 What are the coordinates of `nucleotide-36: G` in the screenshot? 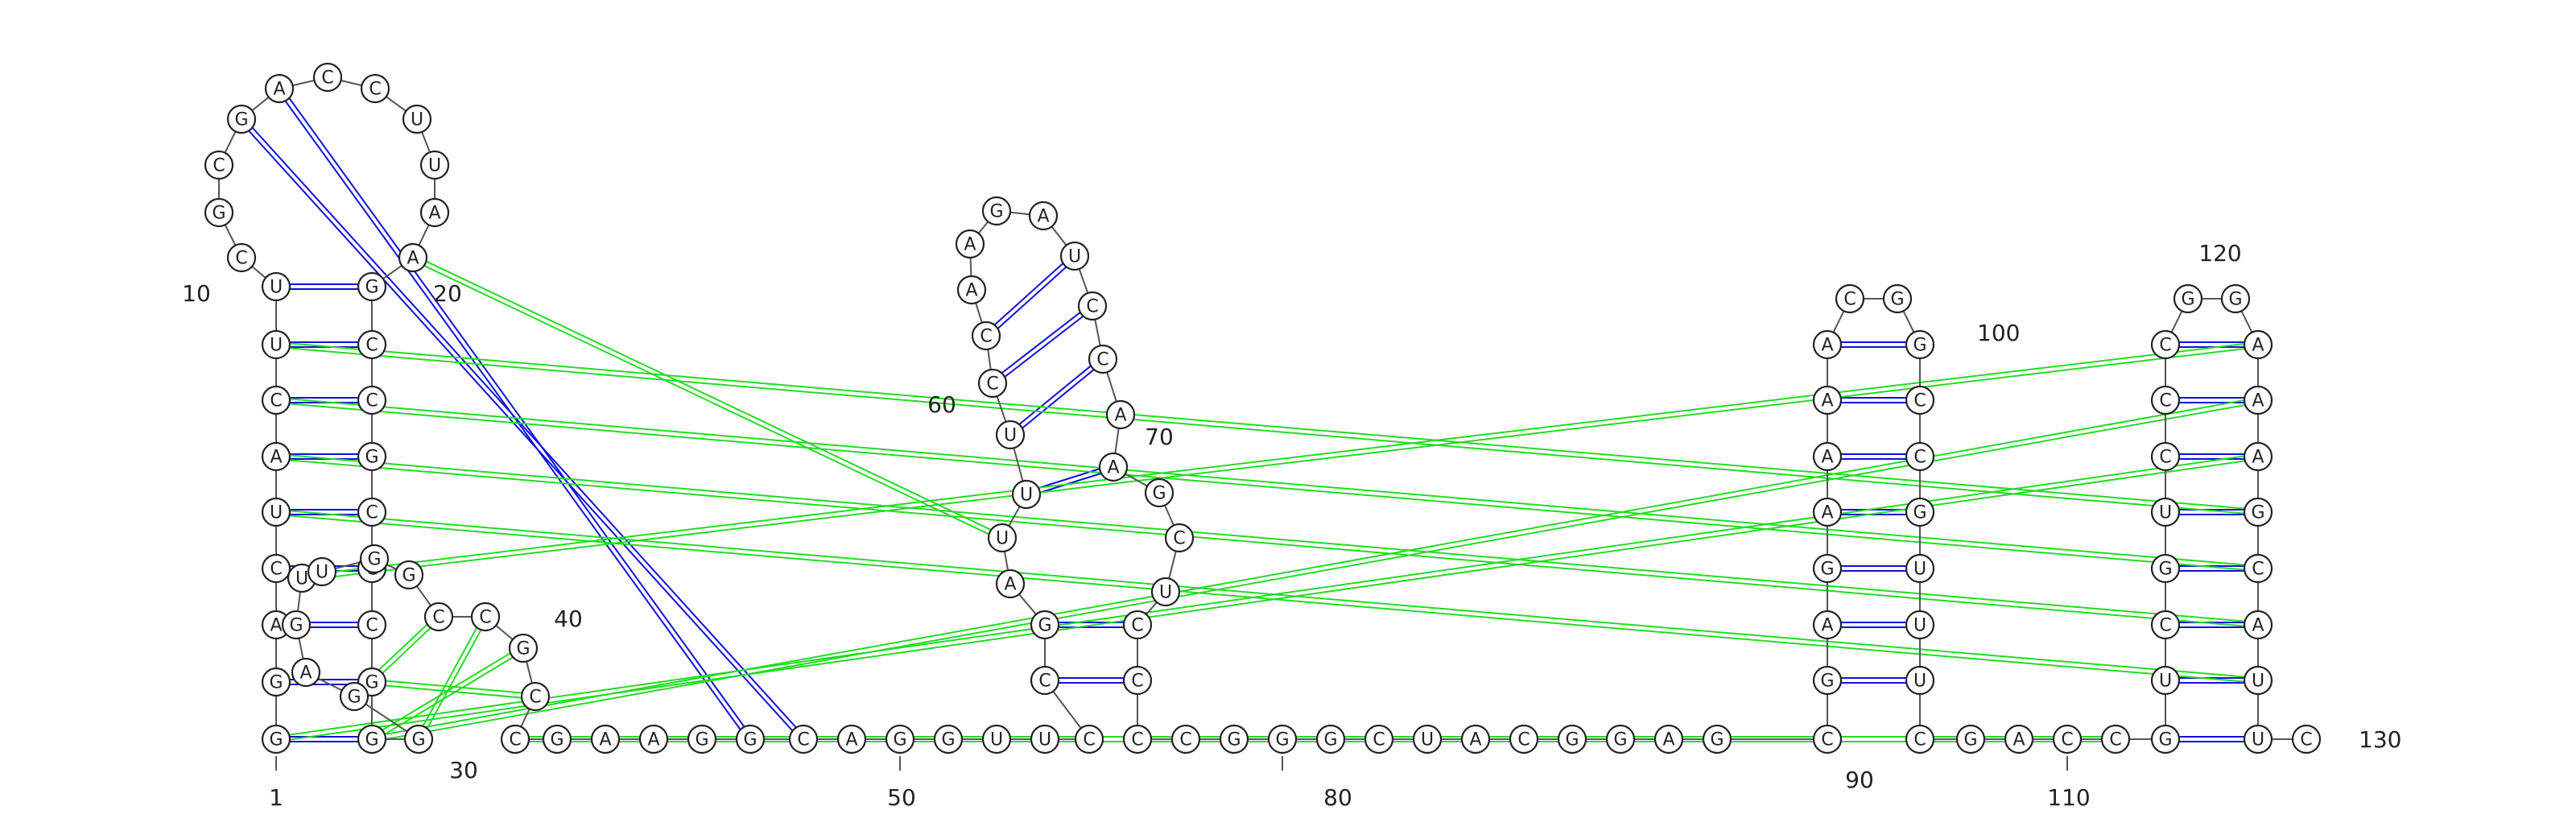 It's located at (374, 559).